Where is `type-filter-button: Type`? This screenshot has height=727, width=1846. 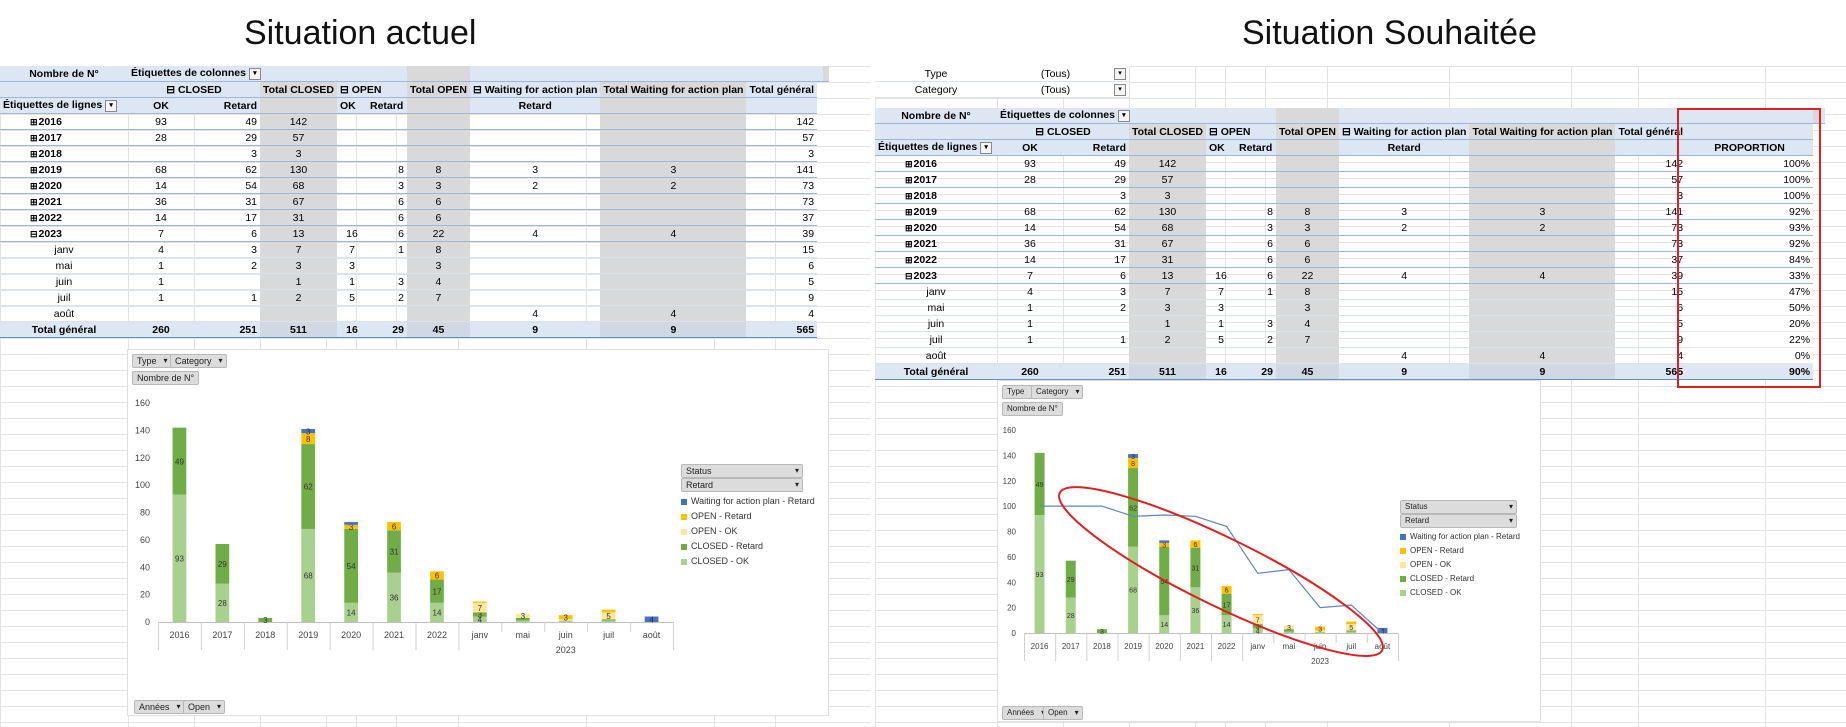
type-filter-button: Type is located at coordinates (152, 361).